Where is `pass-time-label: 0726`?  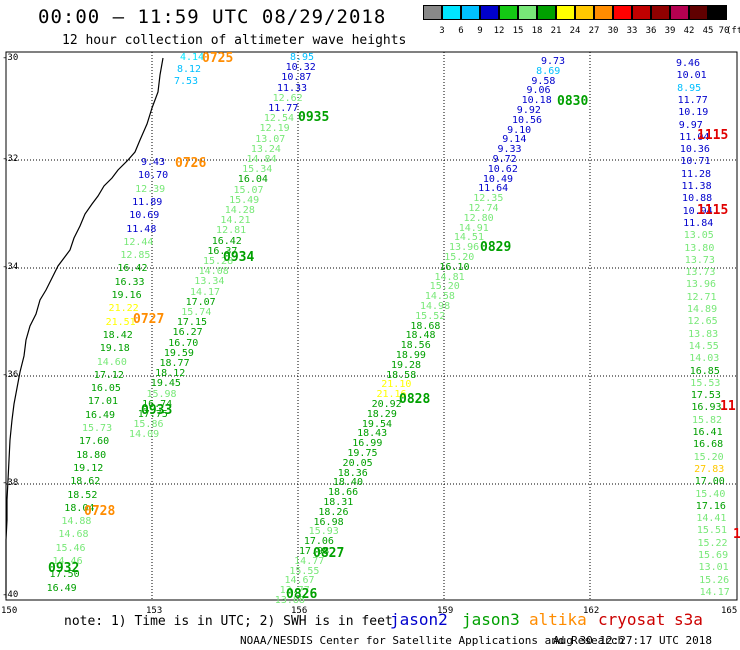 pass-time-label: 0726 is located at coordinates (191, 163).